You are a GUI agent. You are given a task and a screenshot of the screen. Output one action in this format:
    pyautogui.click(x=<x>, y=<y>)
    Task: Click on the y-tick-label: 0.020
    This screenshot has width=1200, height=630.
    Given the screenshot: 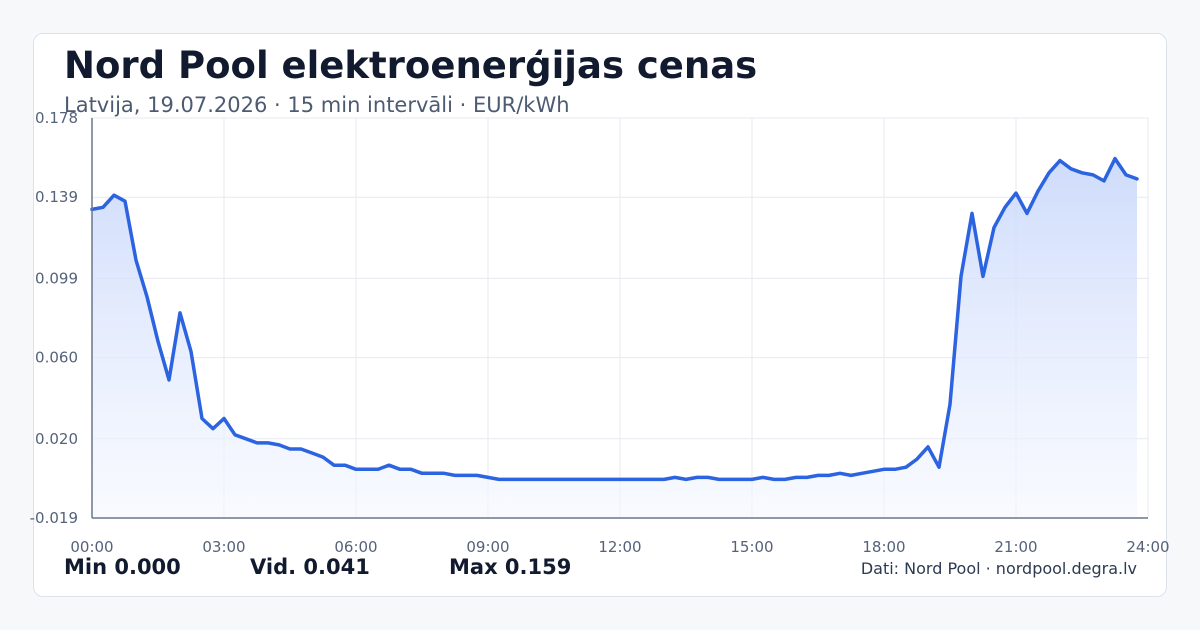 What is the action you would take?
    pyautogui.click(x=56, y=439)
    